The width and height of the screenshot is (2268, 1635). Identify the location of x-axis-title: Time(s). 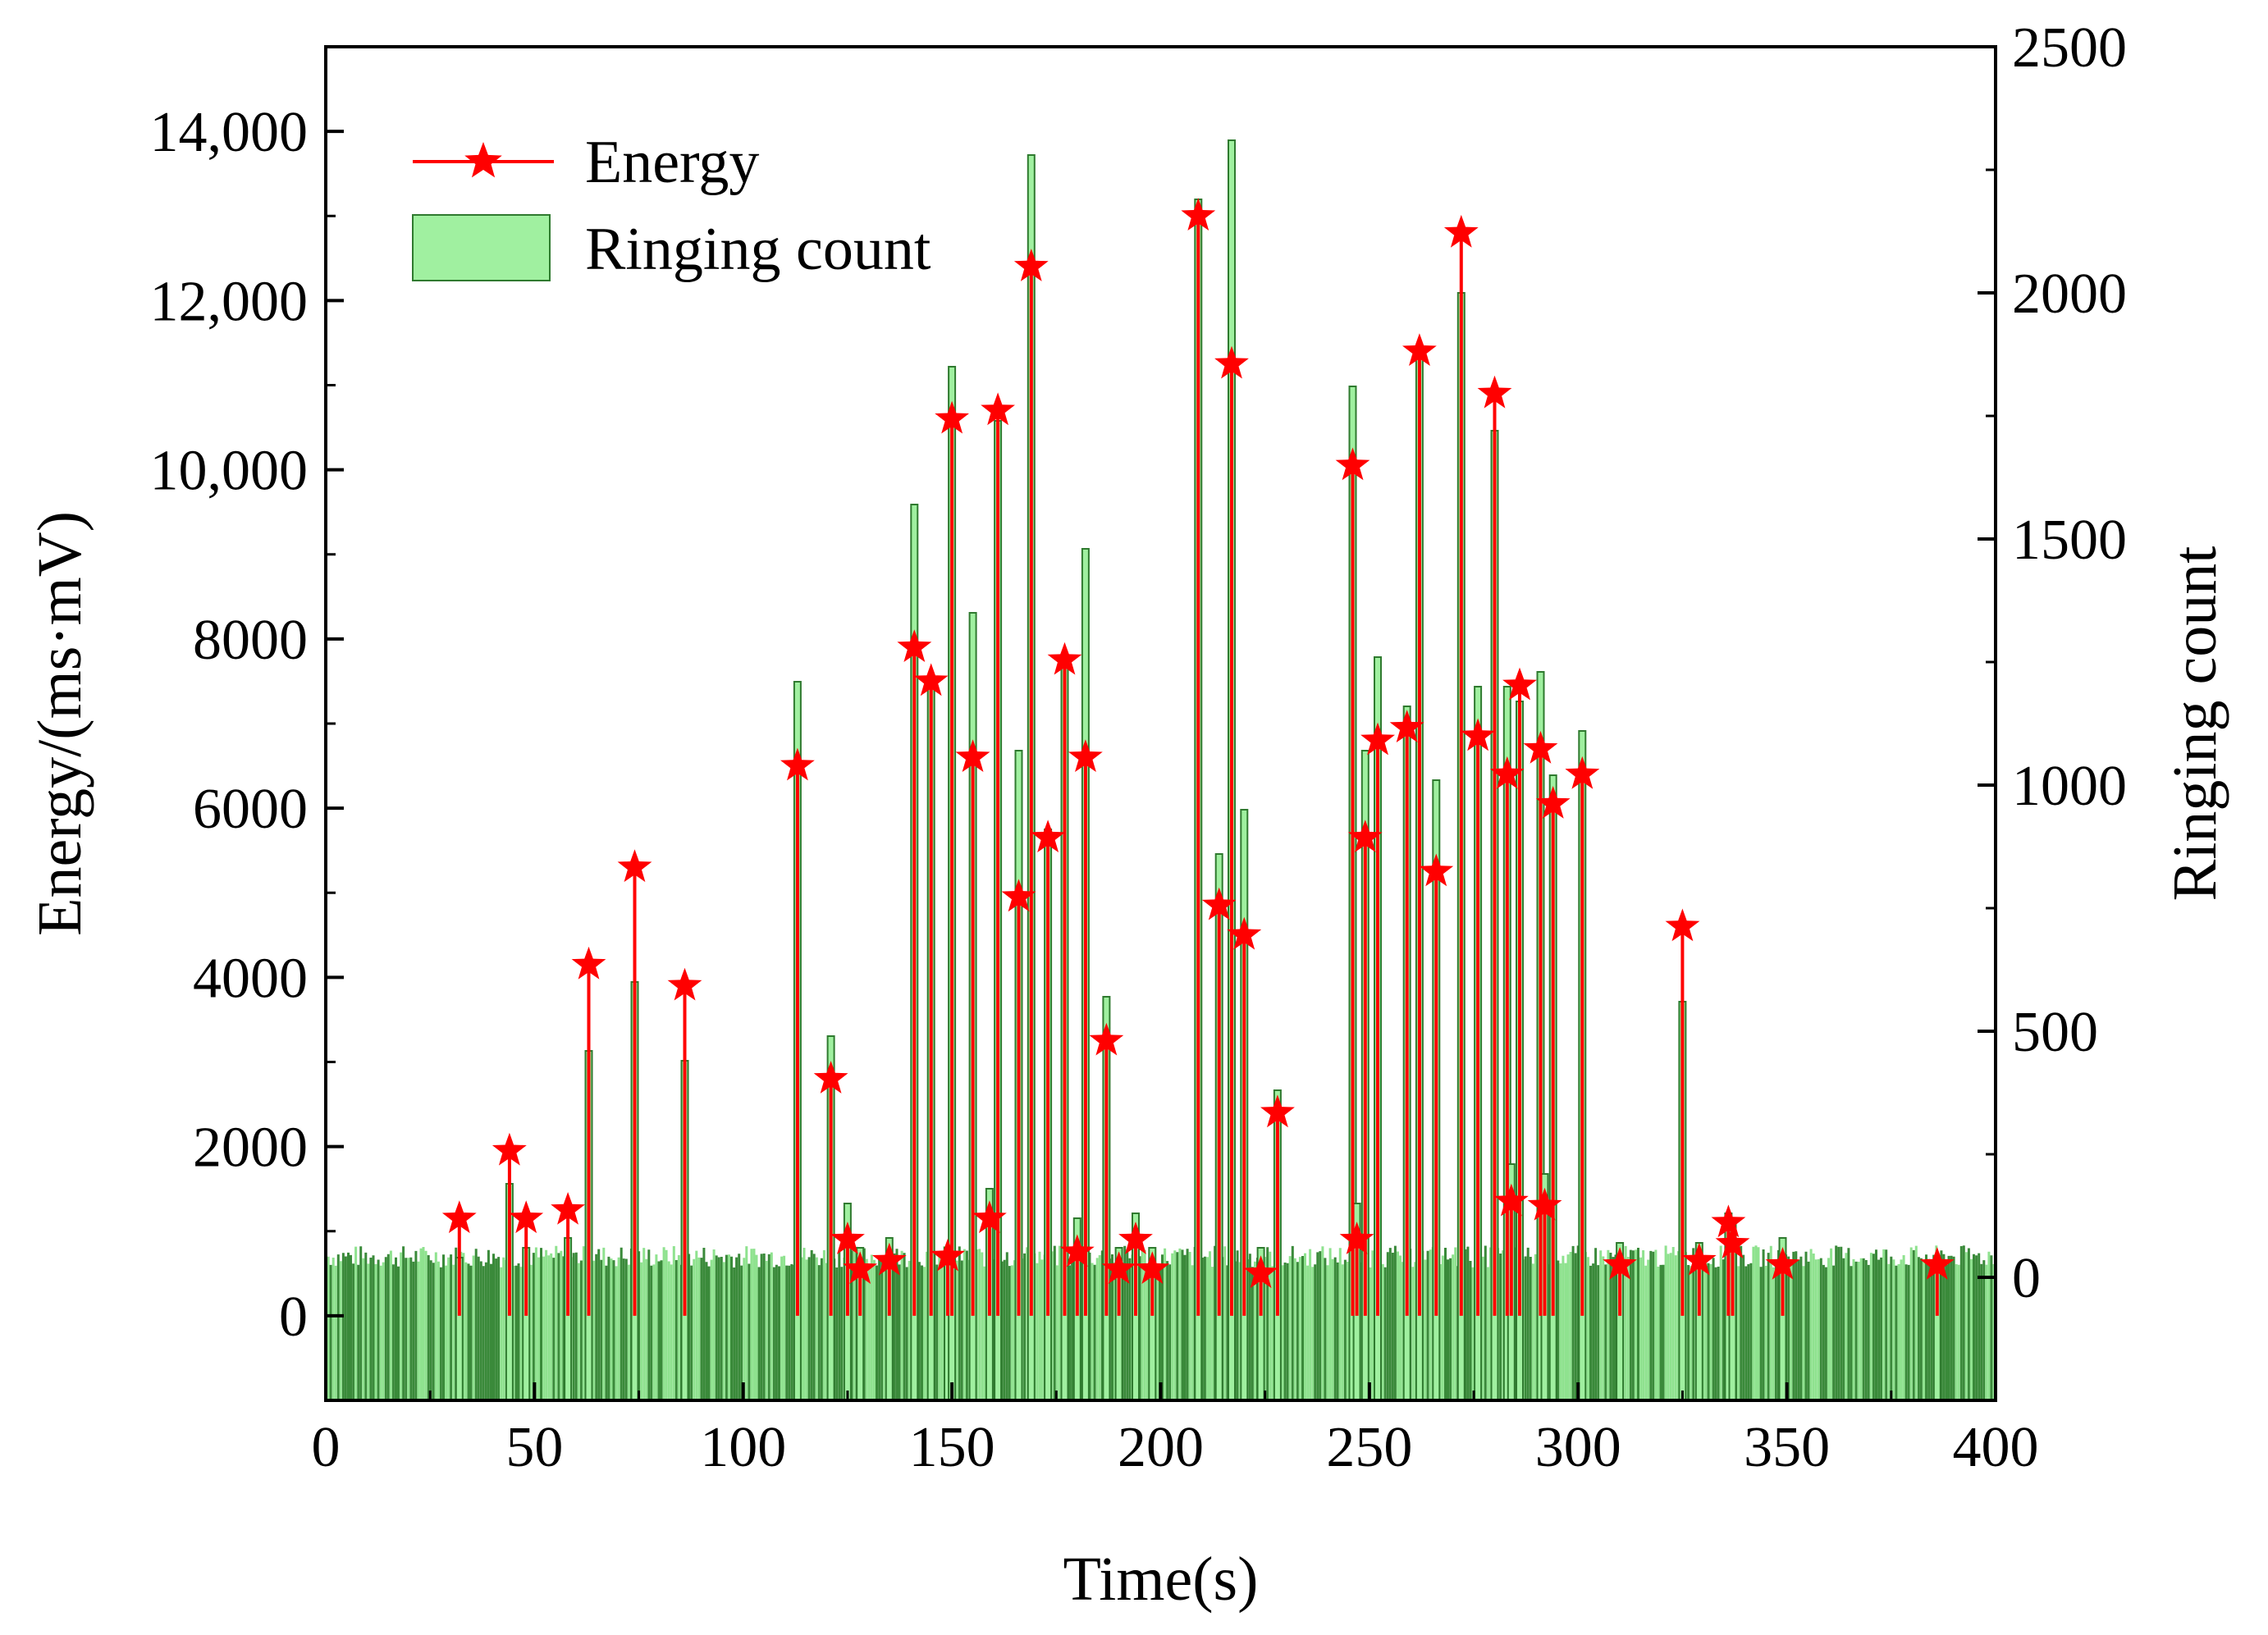
(1161, 1580).